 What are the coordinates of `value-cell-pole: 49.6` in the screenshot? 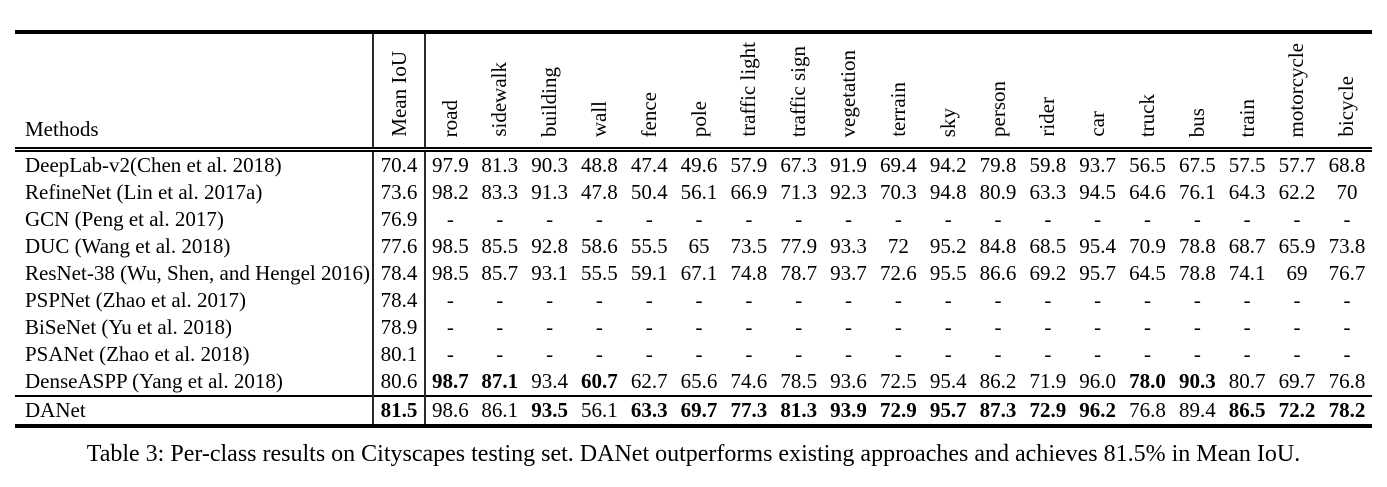 It's located at (699, 165).